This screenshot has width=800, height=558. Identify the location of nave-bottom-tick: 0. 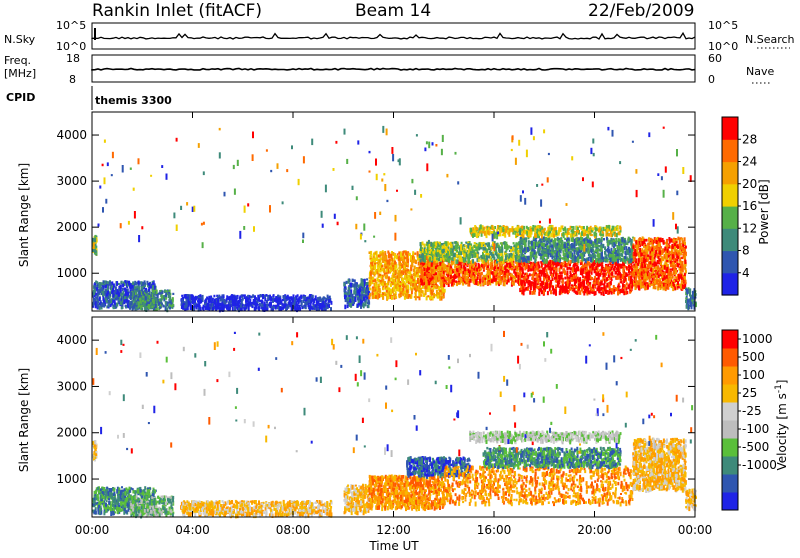
(711, 79).